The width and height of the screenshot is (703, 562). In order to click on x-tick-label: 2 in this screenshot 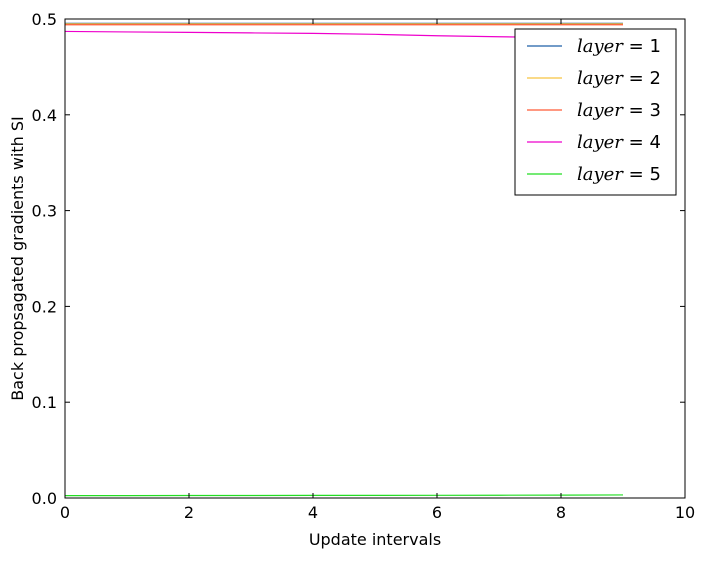, I will do `click(189, 512)`.